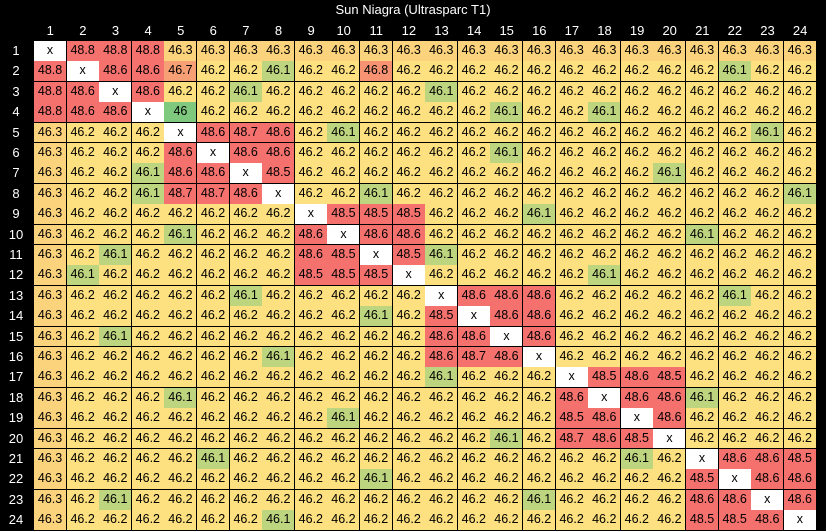 The image size is (826, 531). What do you see at coordinates (735, 30) in the screenshot?
I see `column-header-22: 22` at bounding box center [735, 30].